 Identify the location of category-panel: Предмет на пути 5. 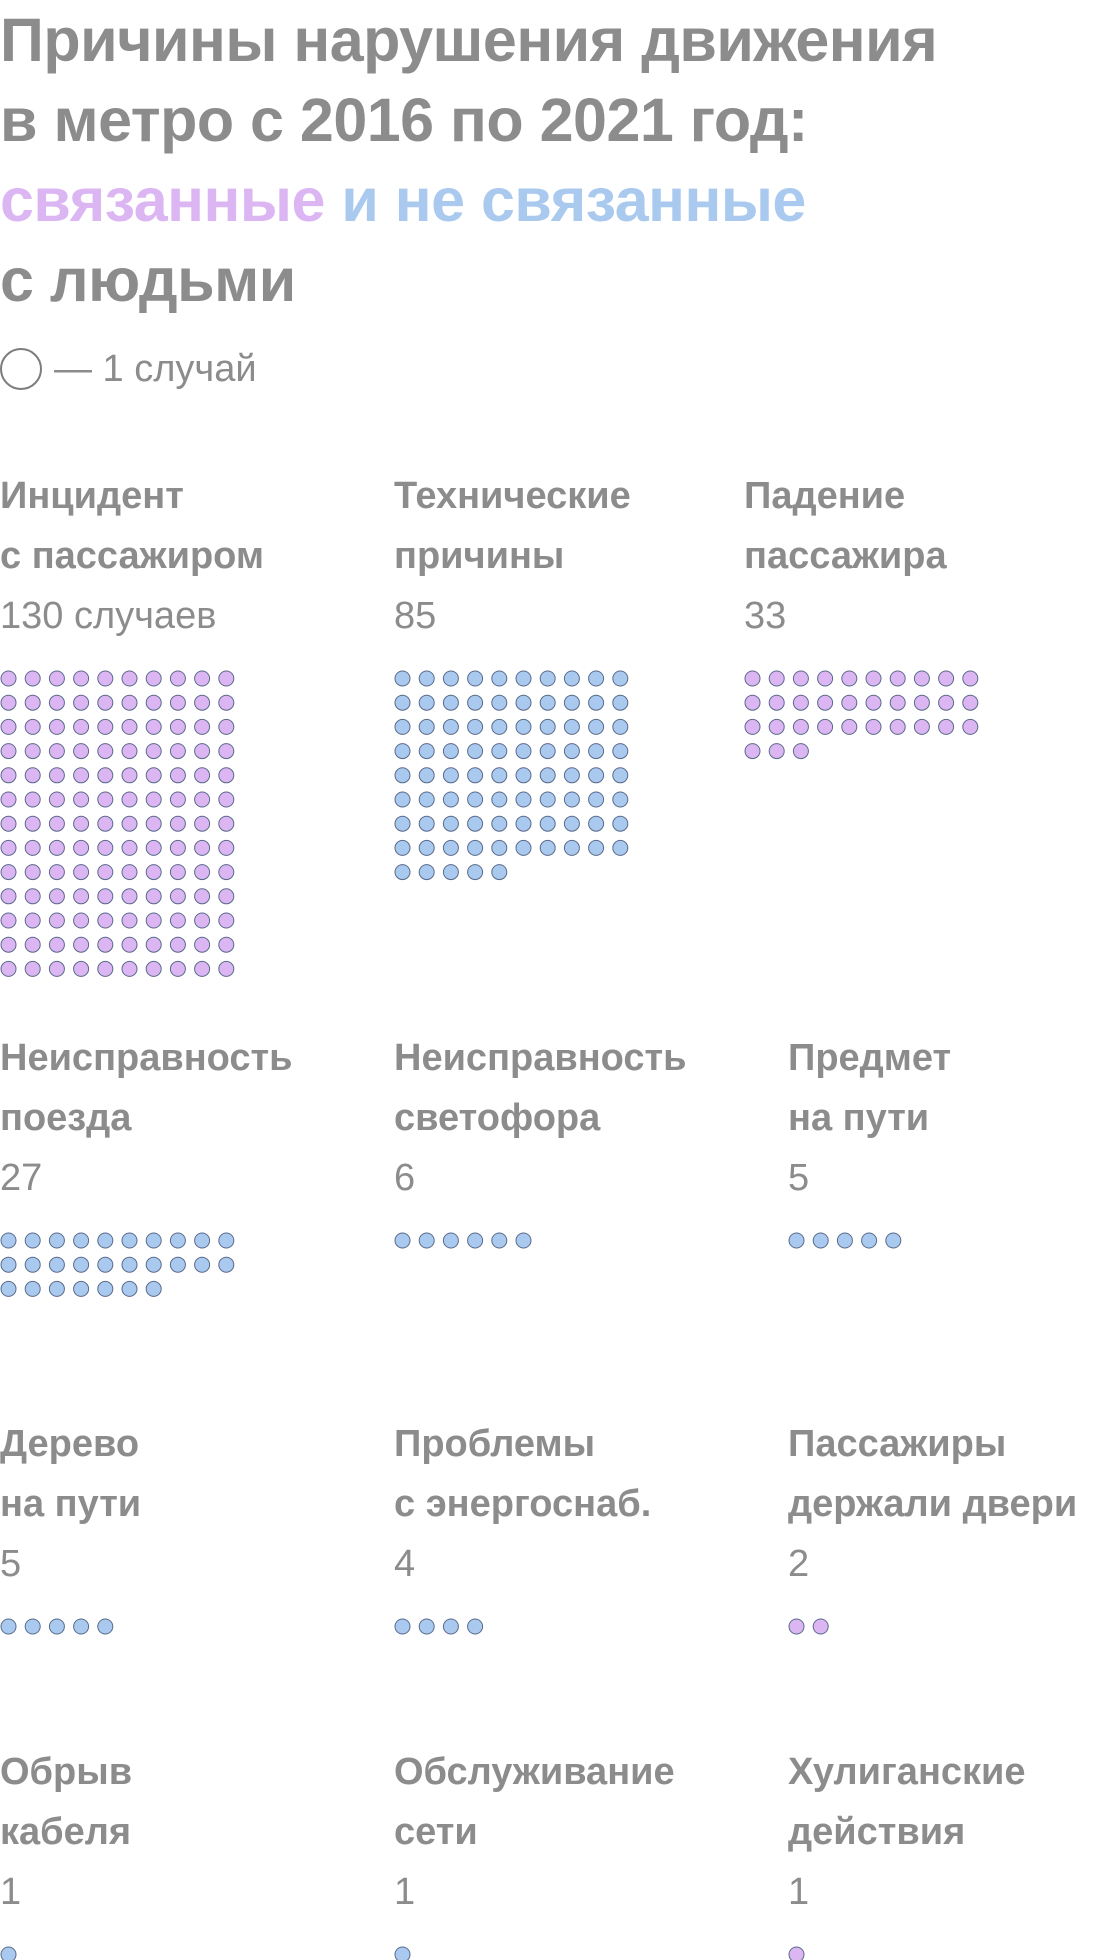
(869, 1118).